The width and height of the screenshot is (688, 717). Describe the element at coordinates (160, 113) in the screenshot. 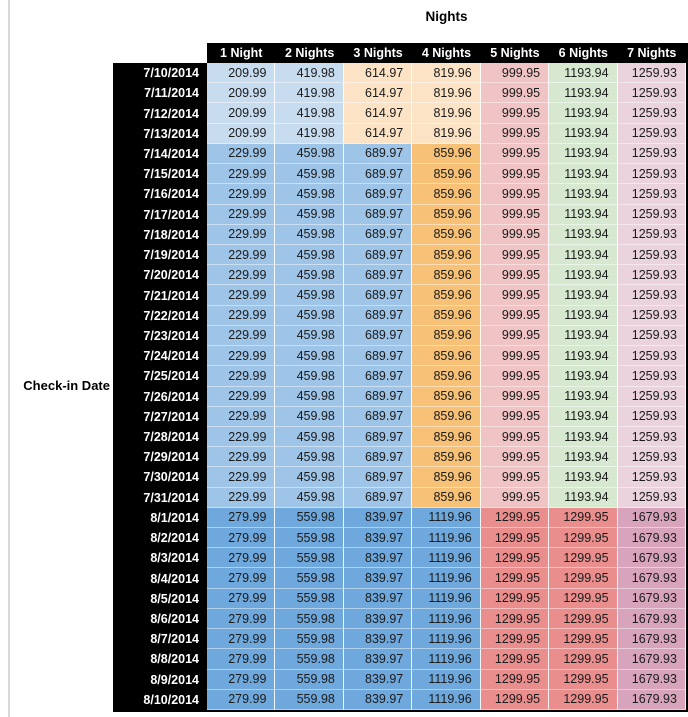

I see `row-date: 7/12/2014` at that location.